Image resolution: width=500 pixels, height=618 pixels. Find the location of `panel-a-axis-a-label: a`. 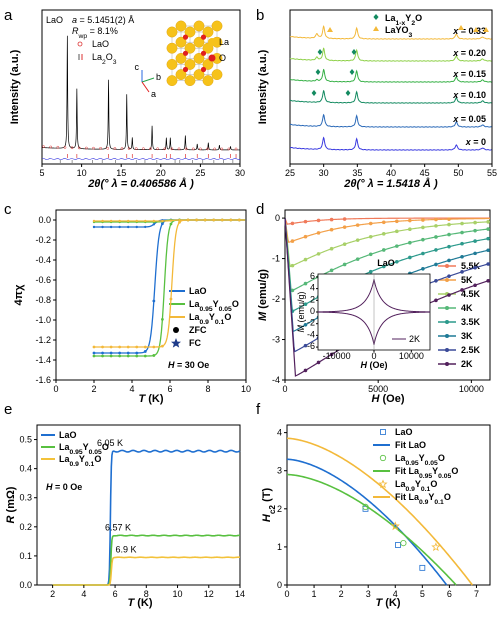

panel-a-axis-a-label: a is located at coordinates (153, 94).